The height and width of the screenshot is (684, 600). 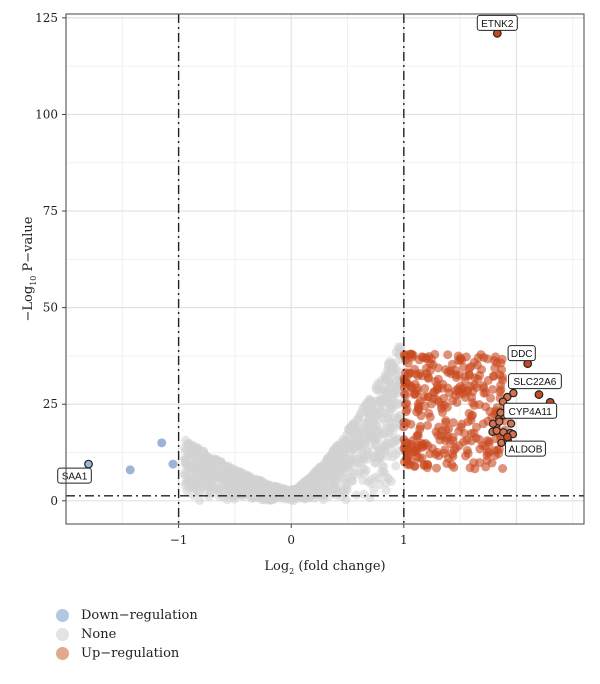 I want to click on legend-label-up: Up−regulation, so click(x=130, y=653).